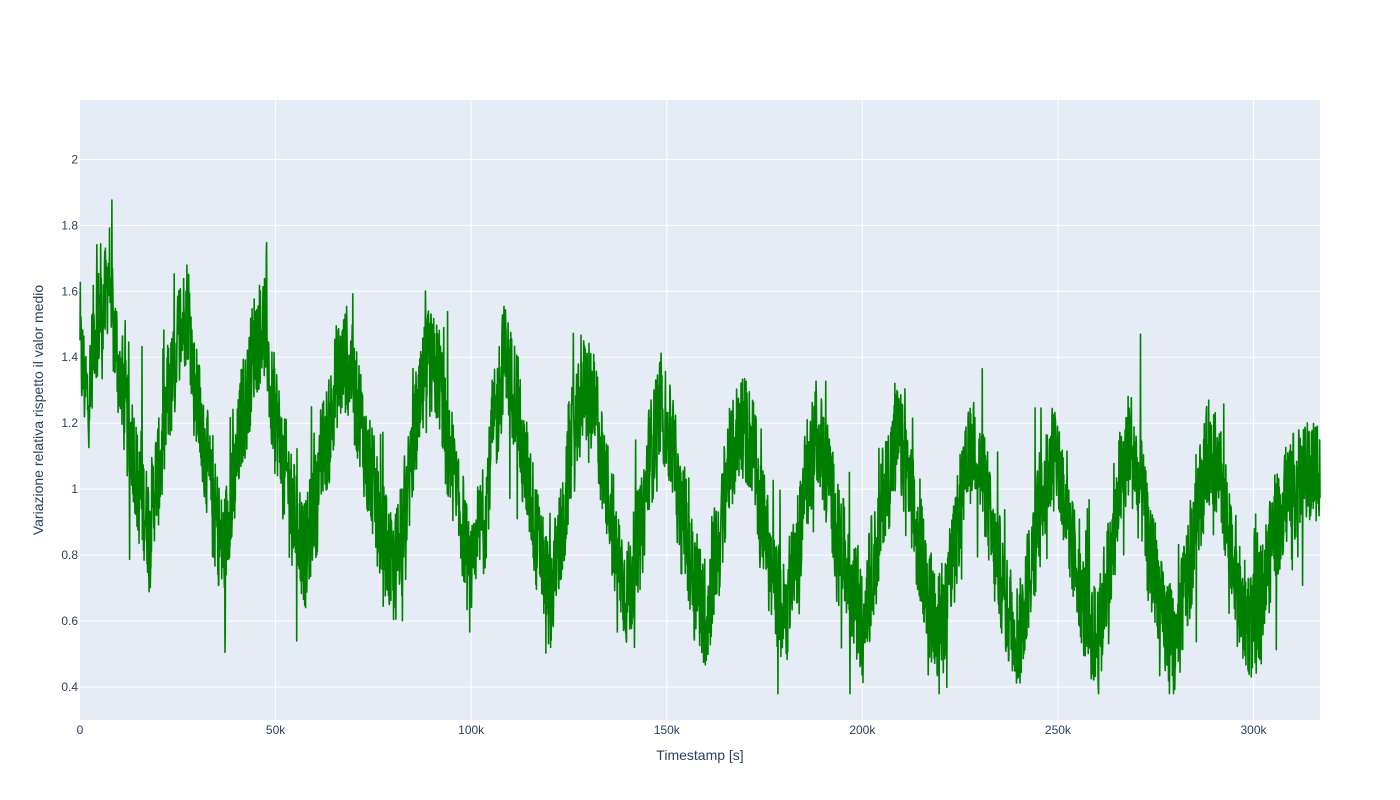  What do you see at coordinates (667, 730) in the screenshot?
I see `x-tick-label: 150k` at bounding box center [667, 730].